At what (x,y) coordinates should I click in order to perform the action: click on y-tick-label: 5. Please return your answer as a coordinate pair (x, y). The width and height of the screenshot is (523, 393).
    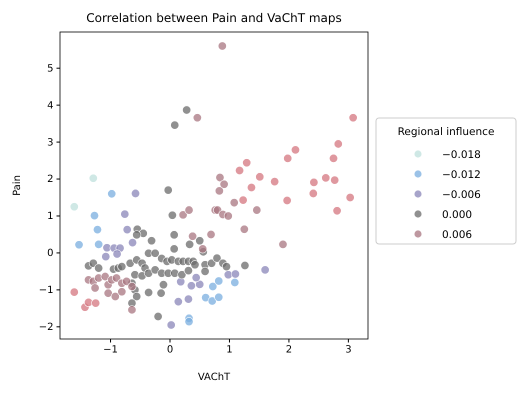
    Looking at the image, I should click on (50, 68).